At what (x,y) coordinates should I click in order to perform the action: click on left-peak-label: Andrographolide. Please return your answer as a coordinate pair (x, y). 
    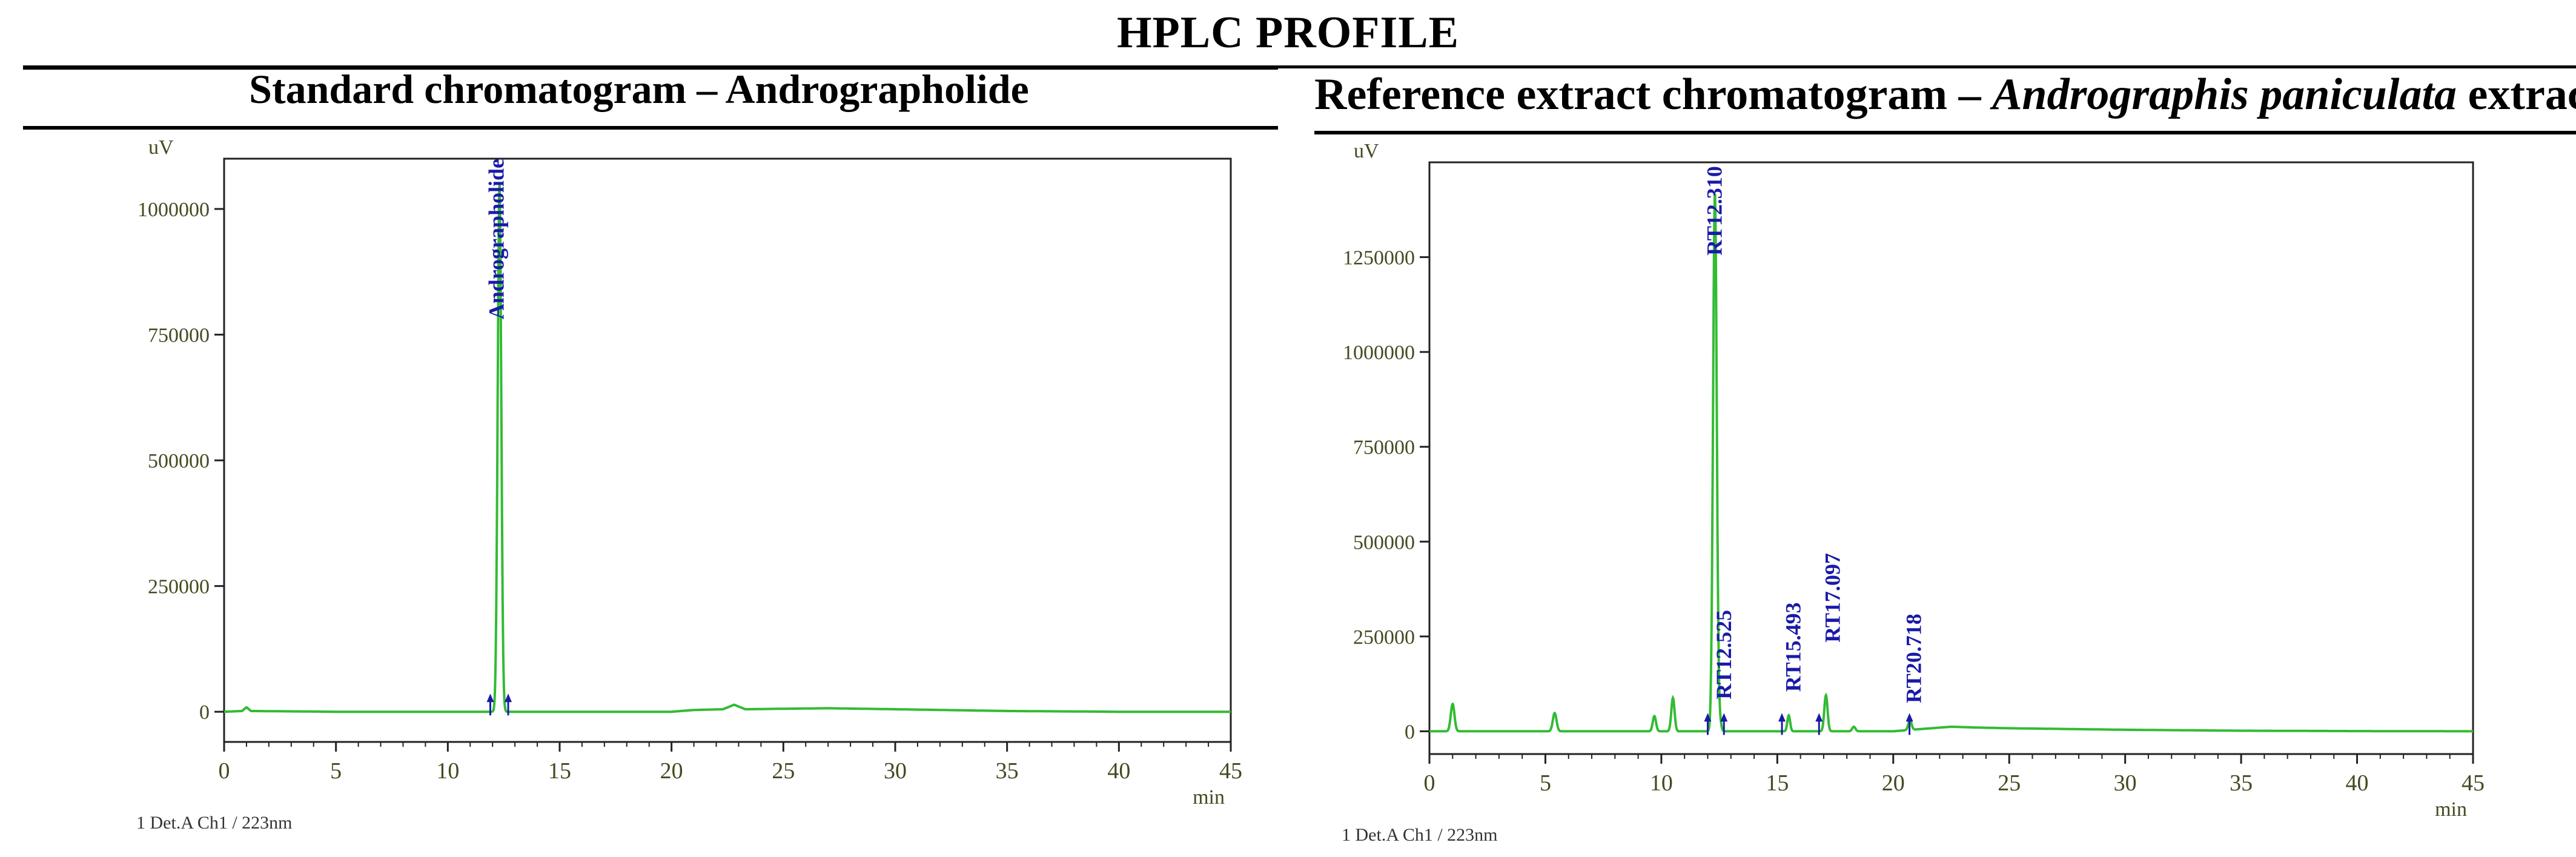
    Looking at the image, I should click on (497, 239).